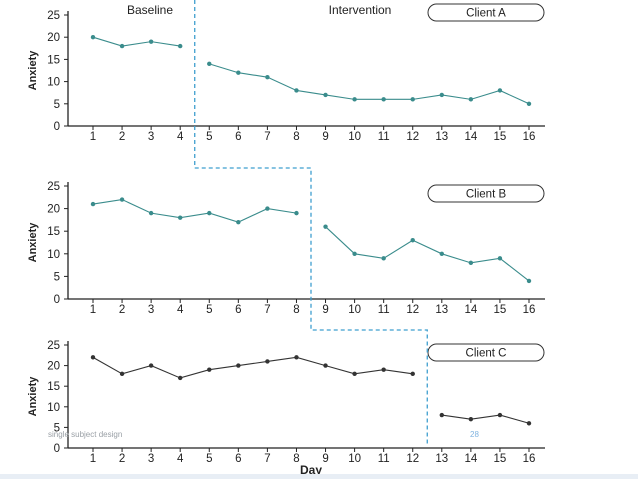  Describe the element at coordinates (311, 470) in the screenshot. I see `x-axis-label: Day` at that location.